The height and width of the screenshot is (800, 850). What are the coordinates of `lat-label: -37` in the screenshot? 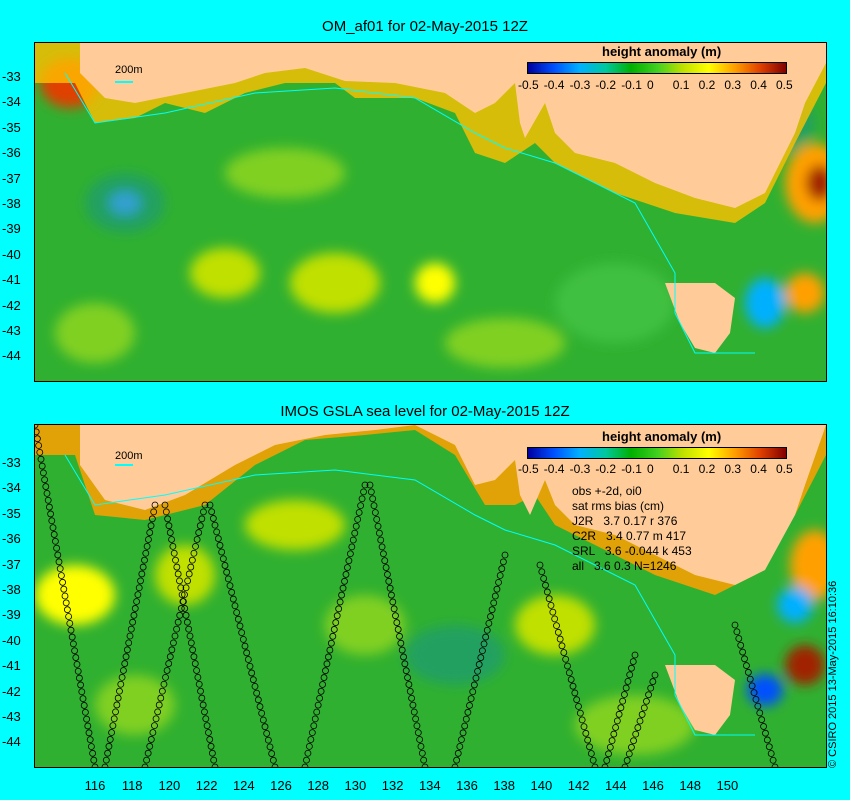 It's located at (11, 178).